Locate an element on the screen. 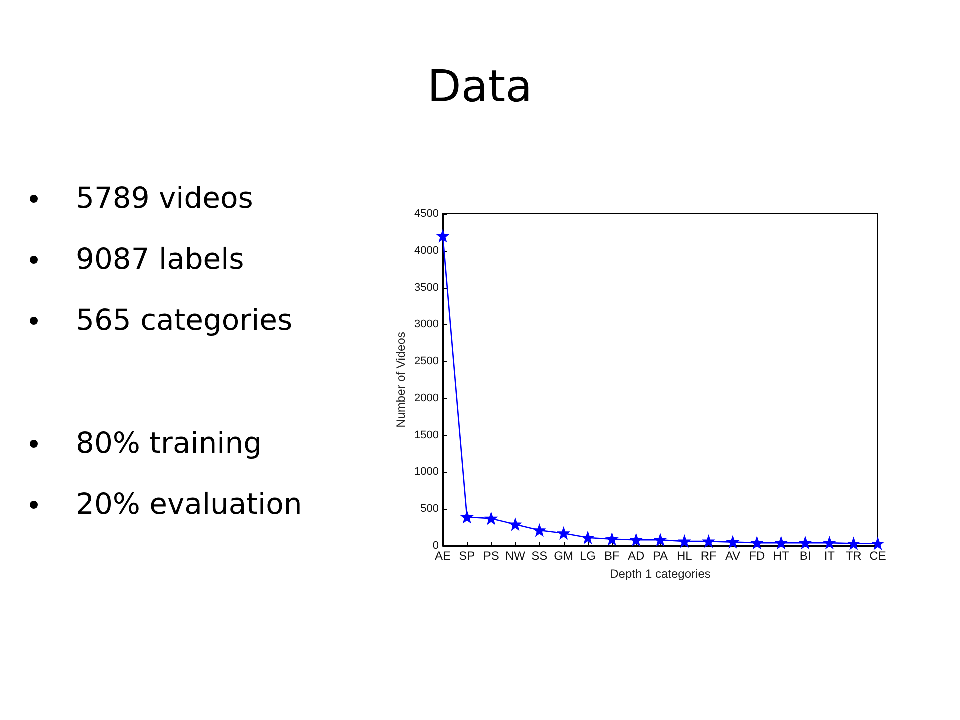 The image size is (960, 720). y-tick-label: 2000 is located at coordinates (426, 398).